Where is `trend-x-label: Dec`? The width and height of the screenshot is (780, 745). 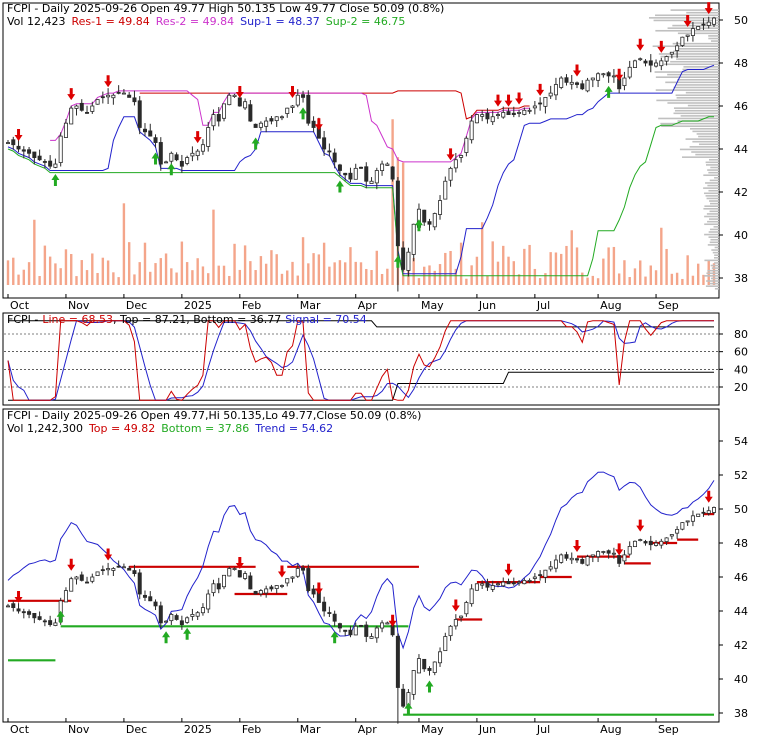
trend-x-label: Dec is located at coordinates (136, 729).